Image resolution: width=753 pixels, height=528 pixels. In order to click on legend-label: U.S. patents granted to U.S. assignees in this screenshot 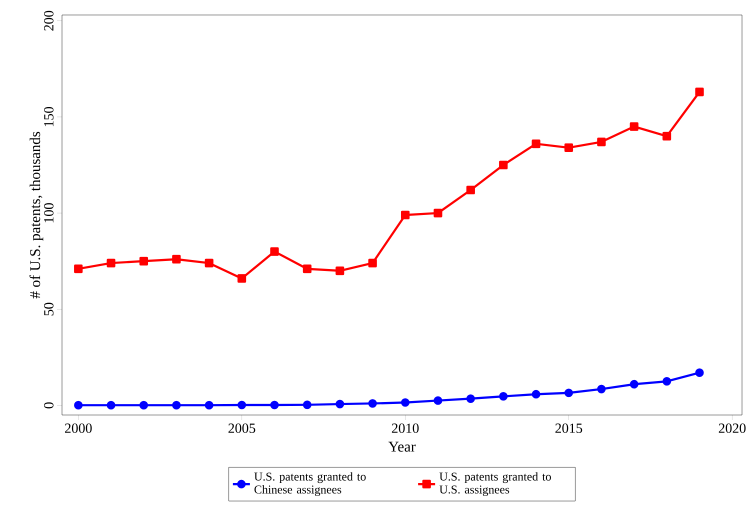, I will do `click(495, 484)`.